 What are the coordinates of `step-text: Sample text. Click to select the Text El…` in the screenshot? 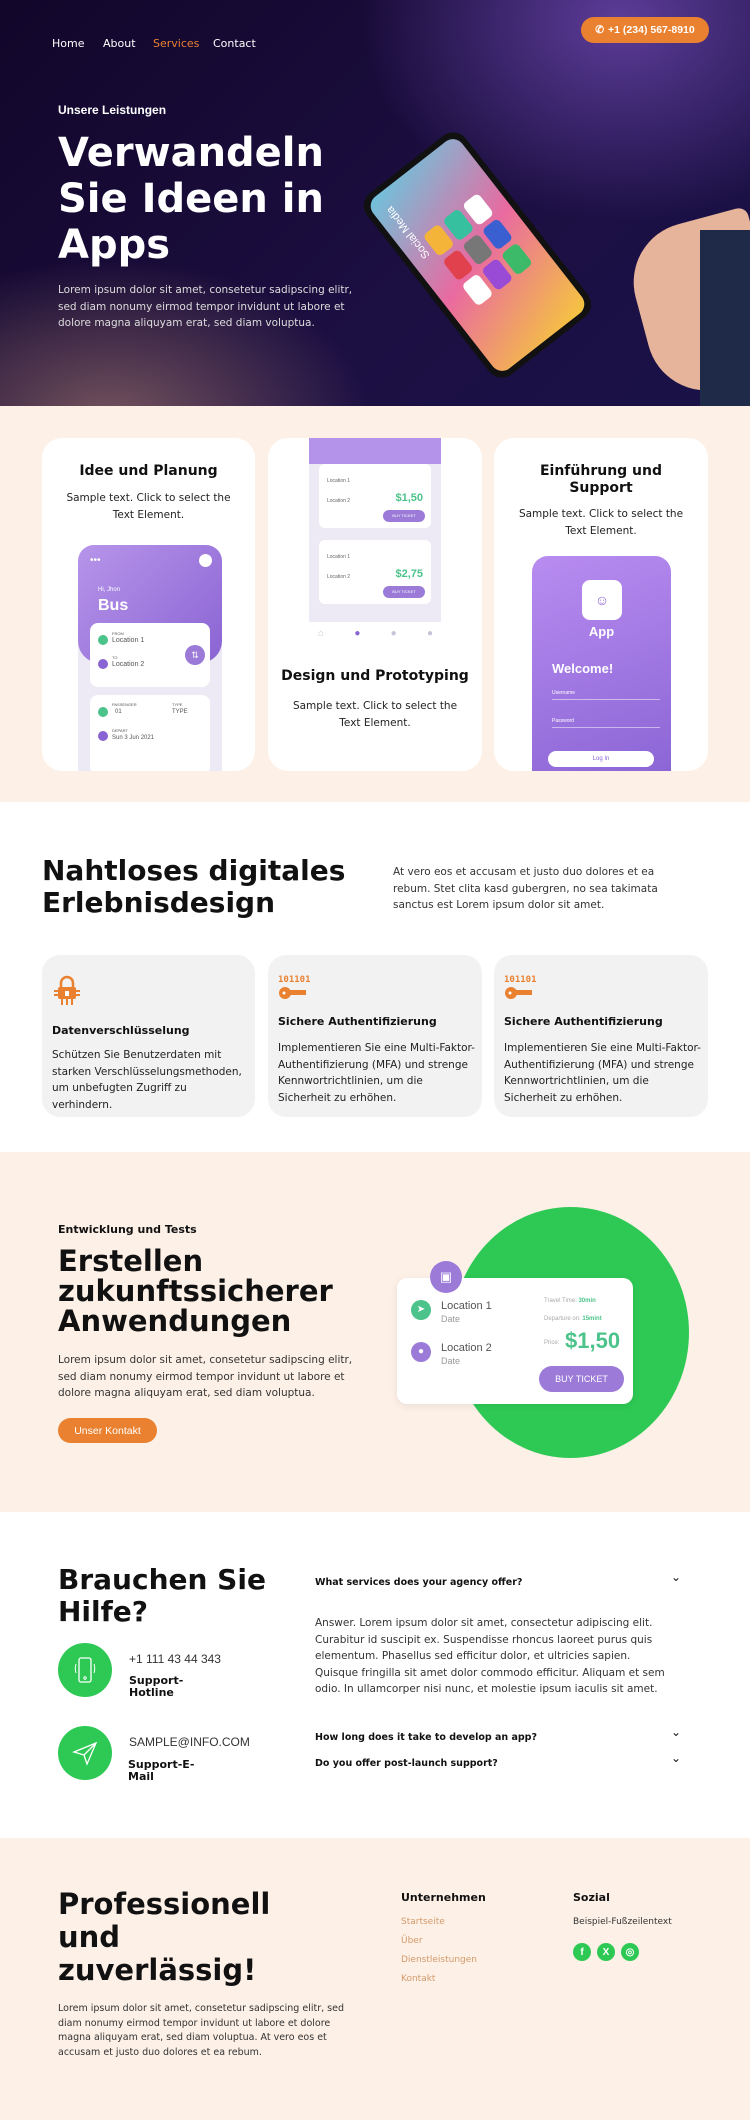 It's located at (375, 714).